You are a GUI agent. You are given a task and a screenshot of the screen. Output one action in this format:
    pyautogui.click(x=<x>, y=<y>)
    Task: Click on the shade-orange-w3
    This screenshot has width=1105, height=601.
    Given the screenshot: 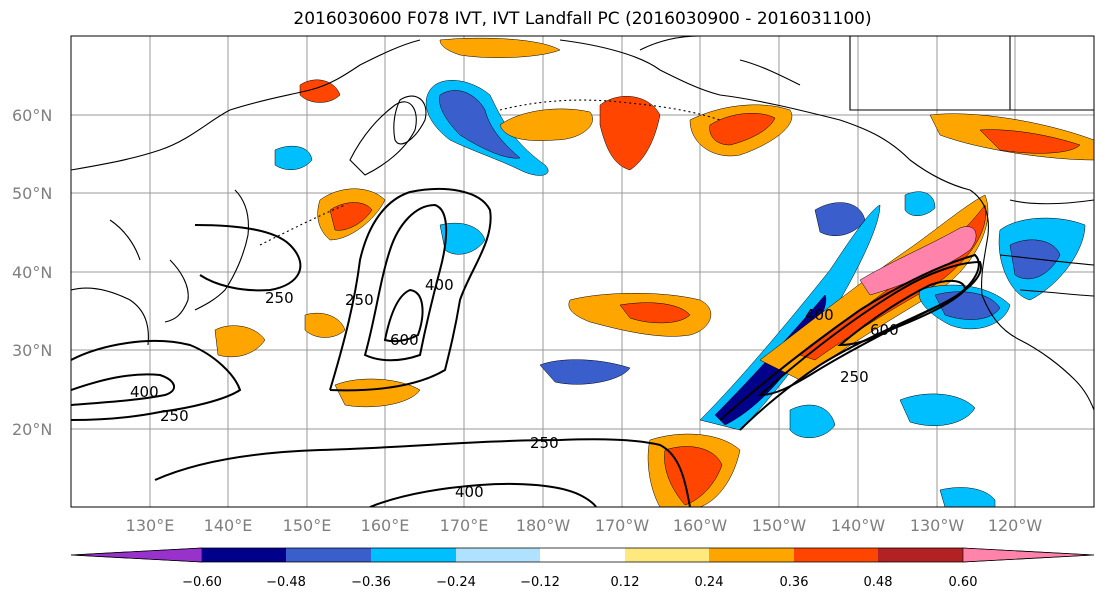 What is the action you would take?
    pyautogui.click(x=325, y=325)
    